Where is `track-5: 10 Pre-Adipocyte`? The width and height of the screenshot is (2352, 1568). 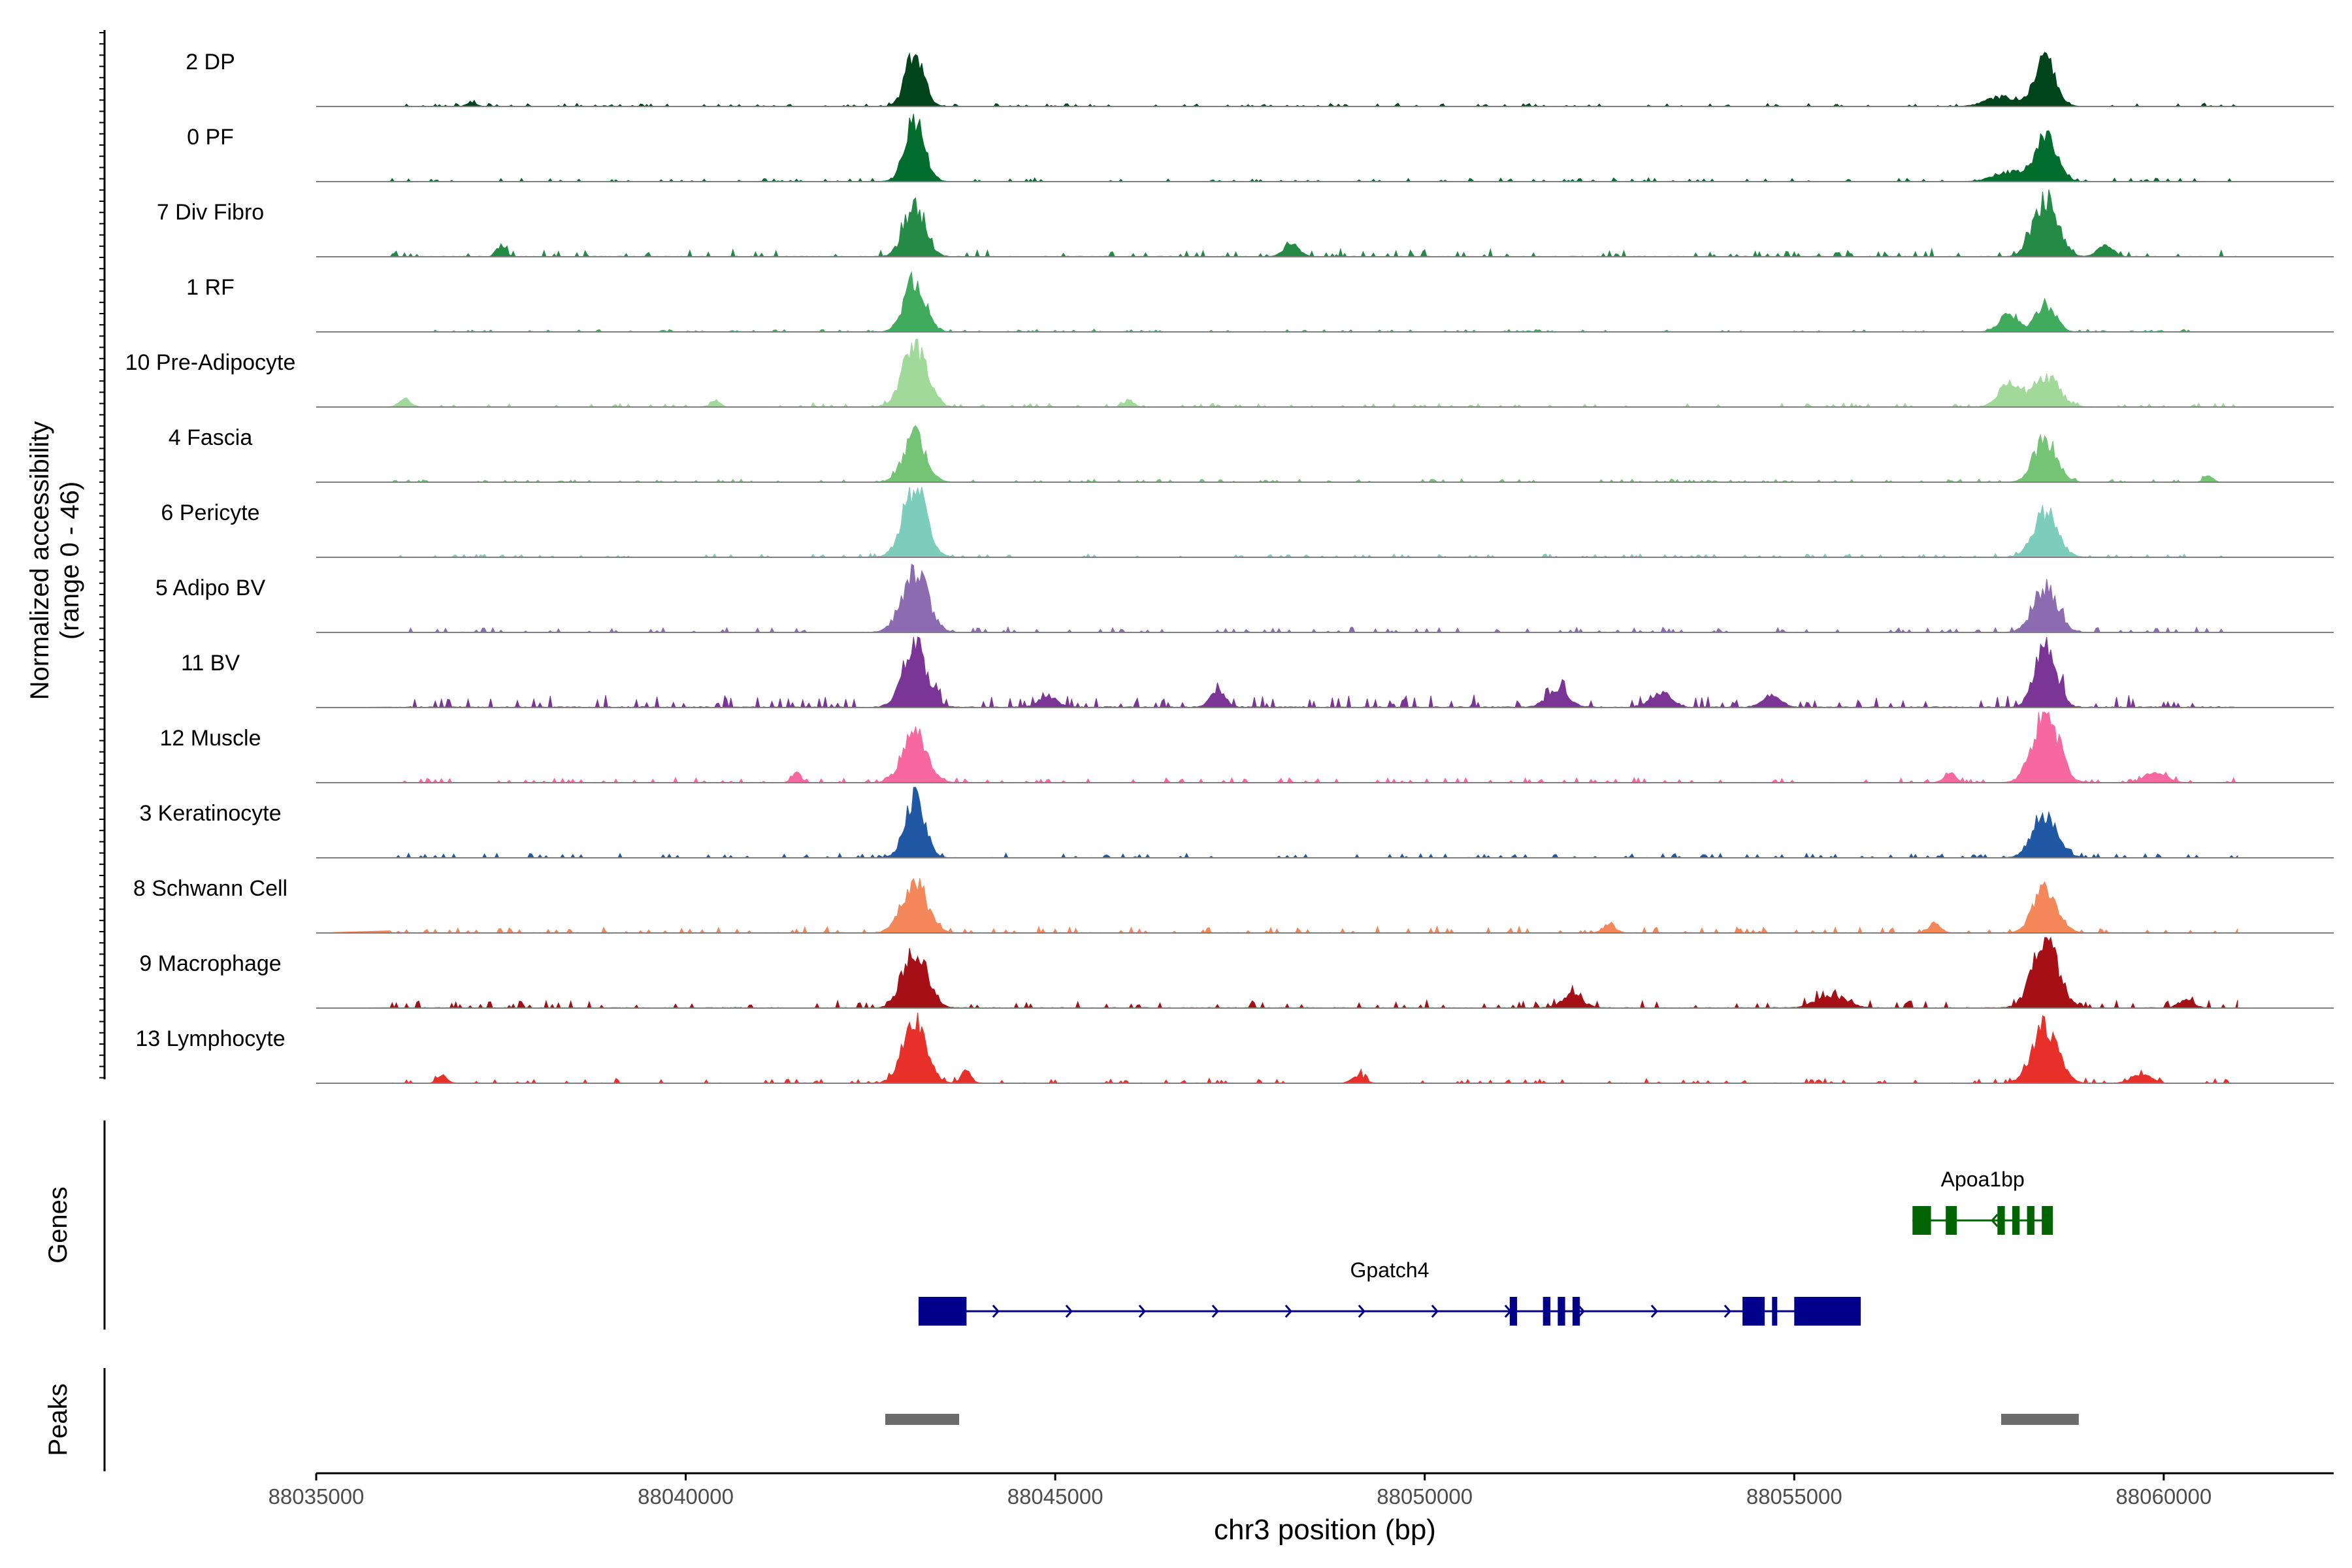 track-5: 10 Pre-Adipocyte is located at coordinates (1229, 373).